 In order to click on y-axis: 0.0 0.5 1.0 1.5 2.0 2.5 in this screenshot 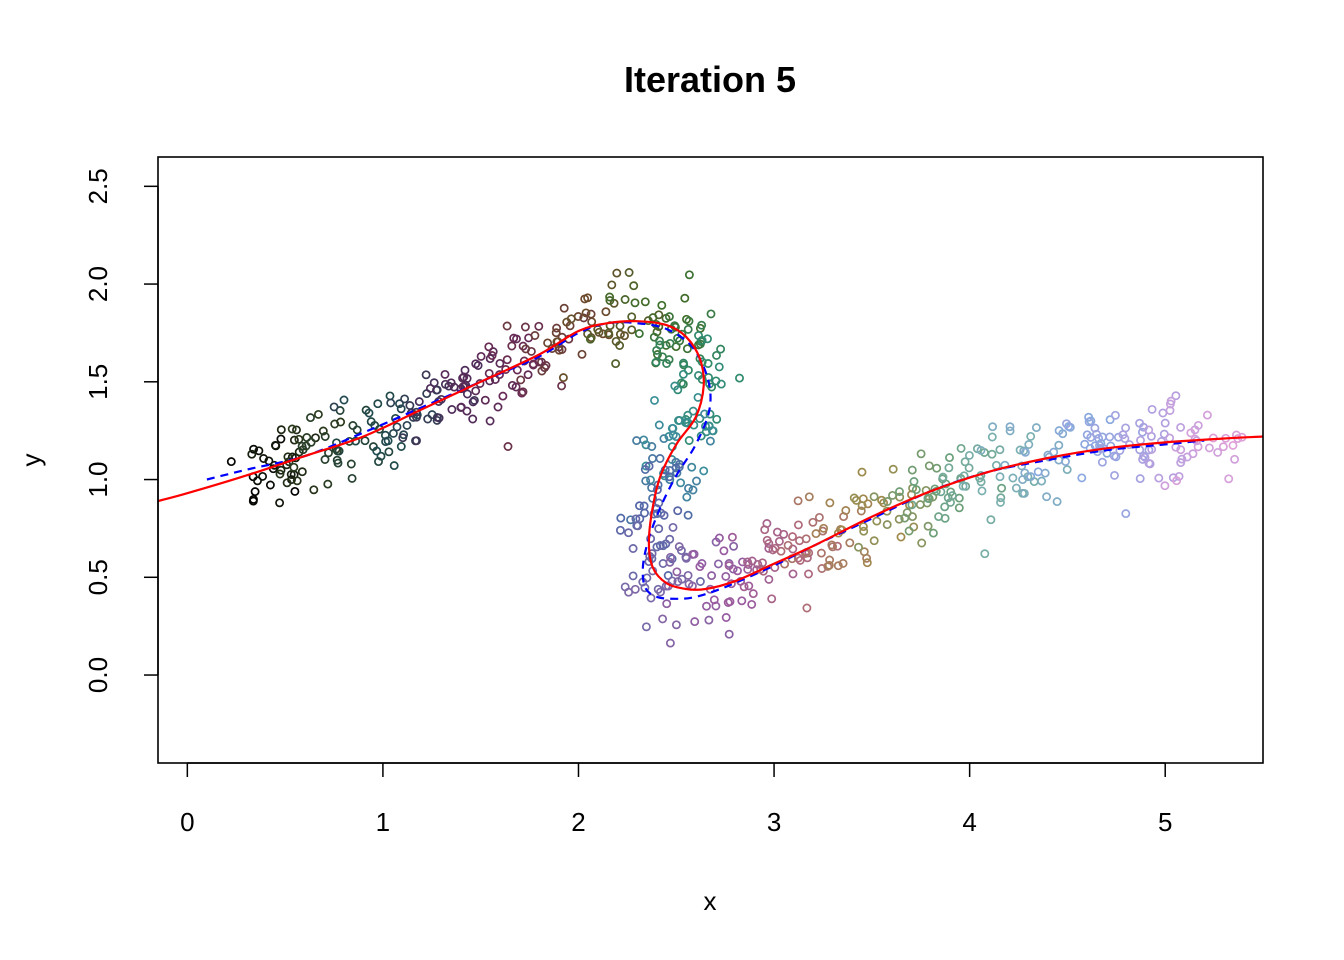, I will do `click(121, 430)`.